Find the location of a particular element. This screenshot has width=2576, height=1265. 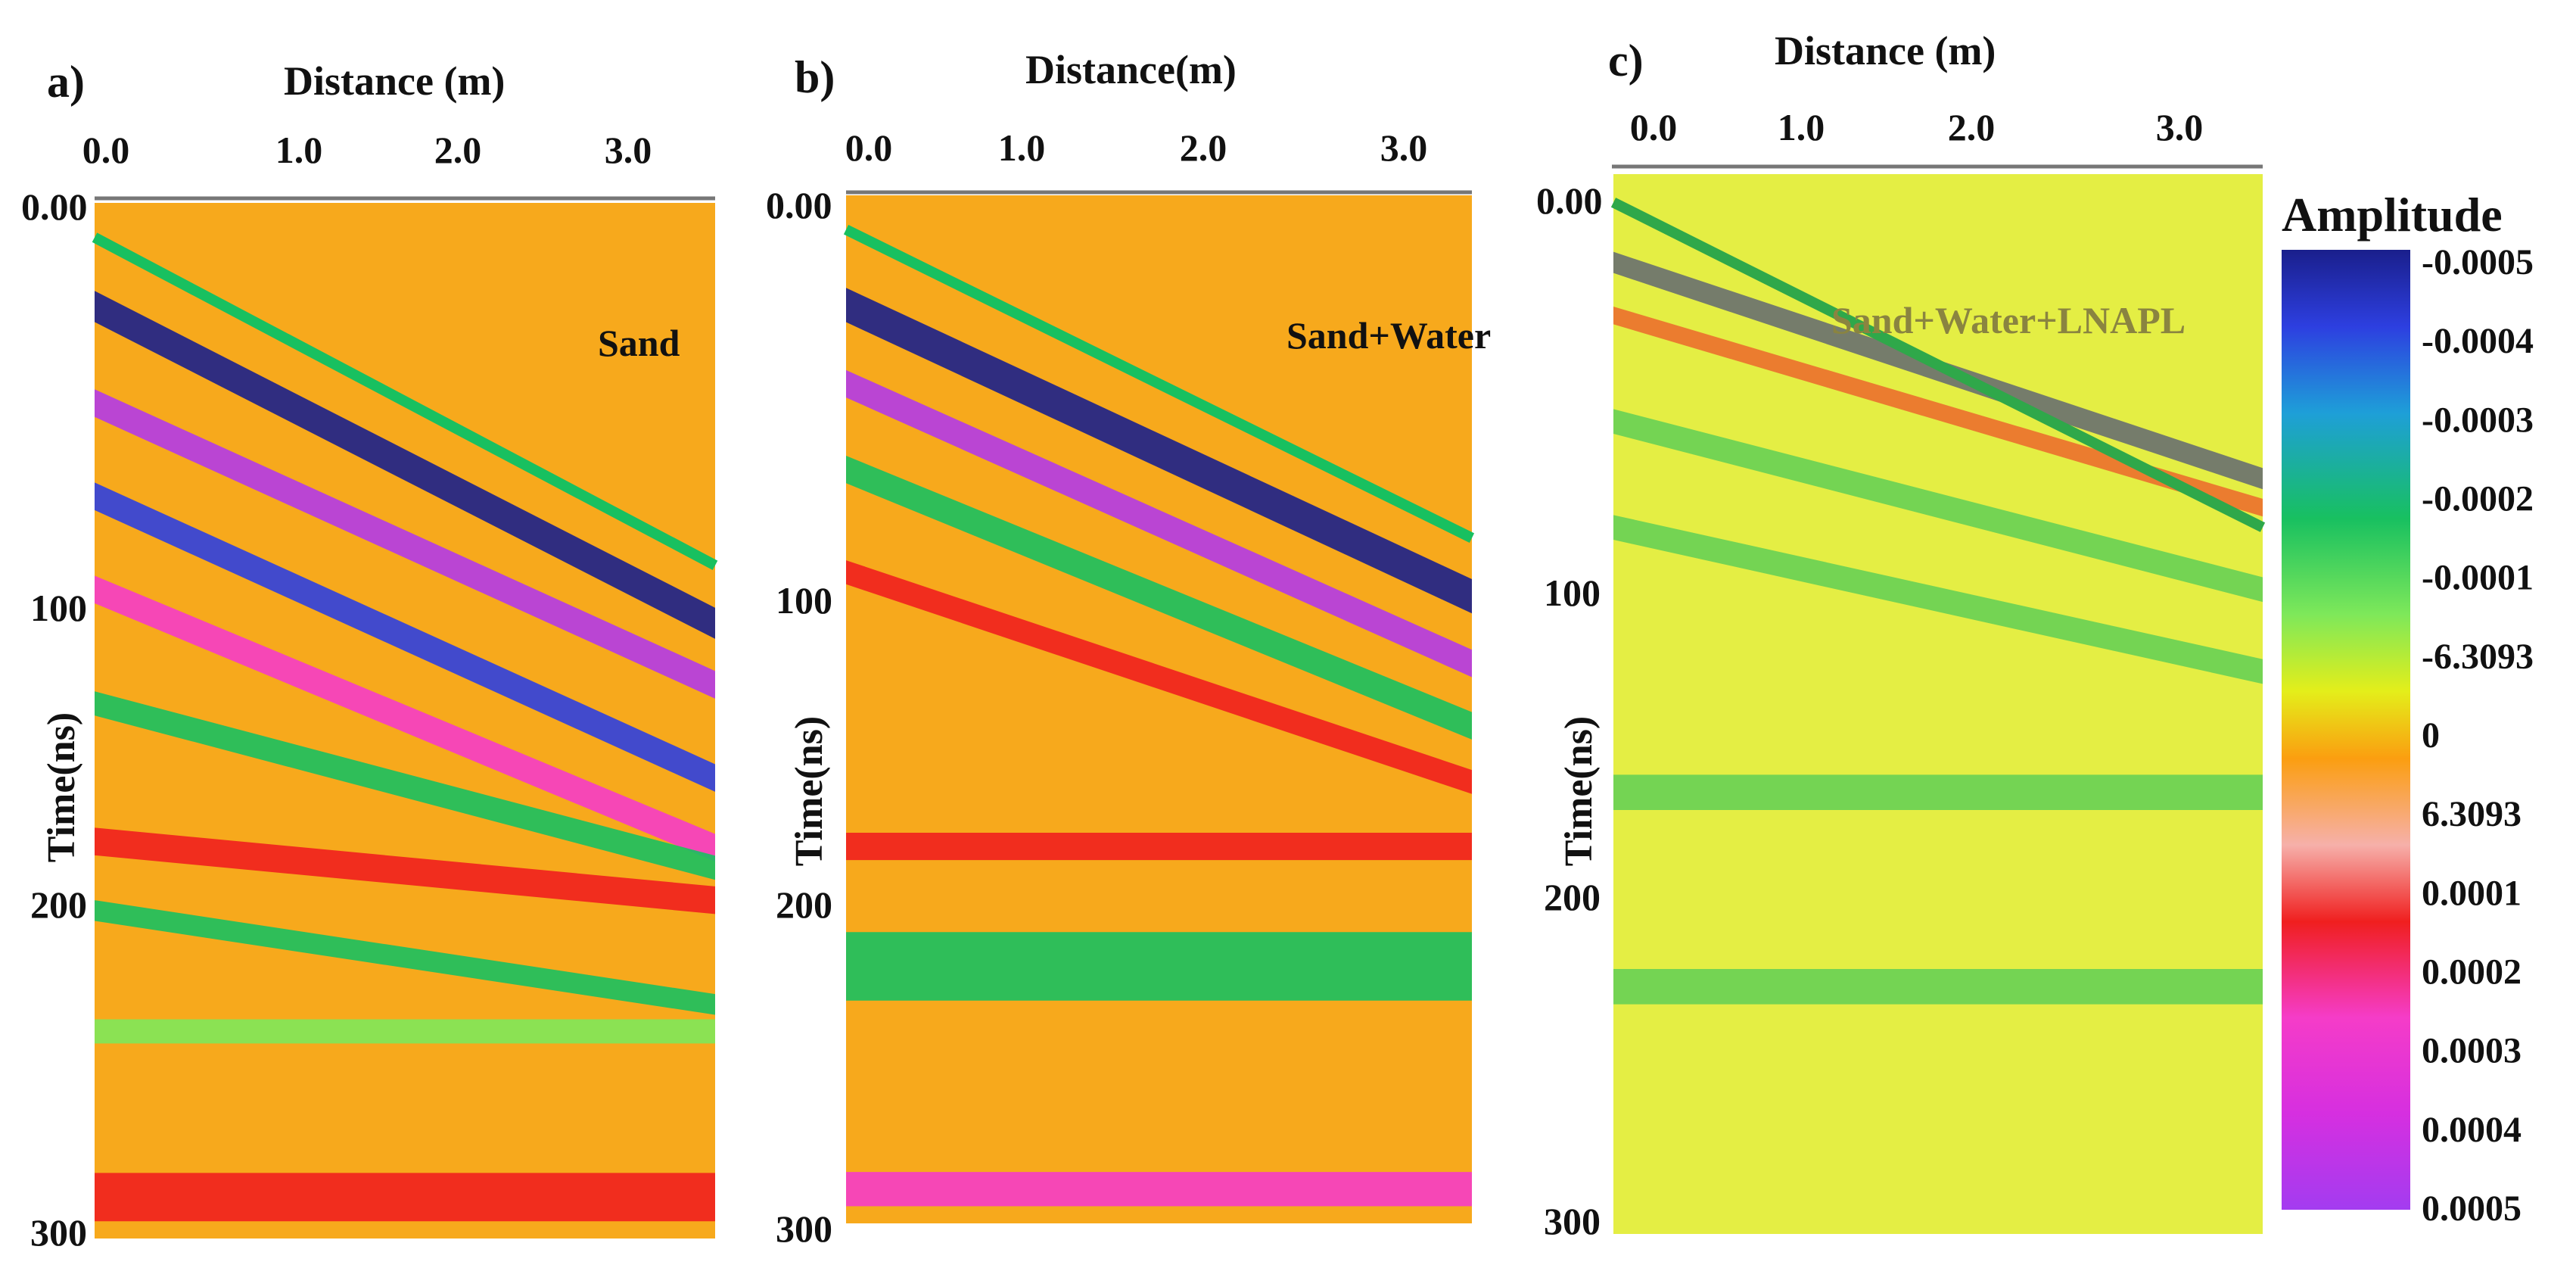

panel-b-first-arrival is located at coordinates (1159, 383).